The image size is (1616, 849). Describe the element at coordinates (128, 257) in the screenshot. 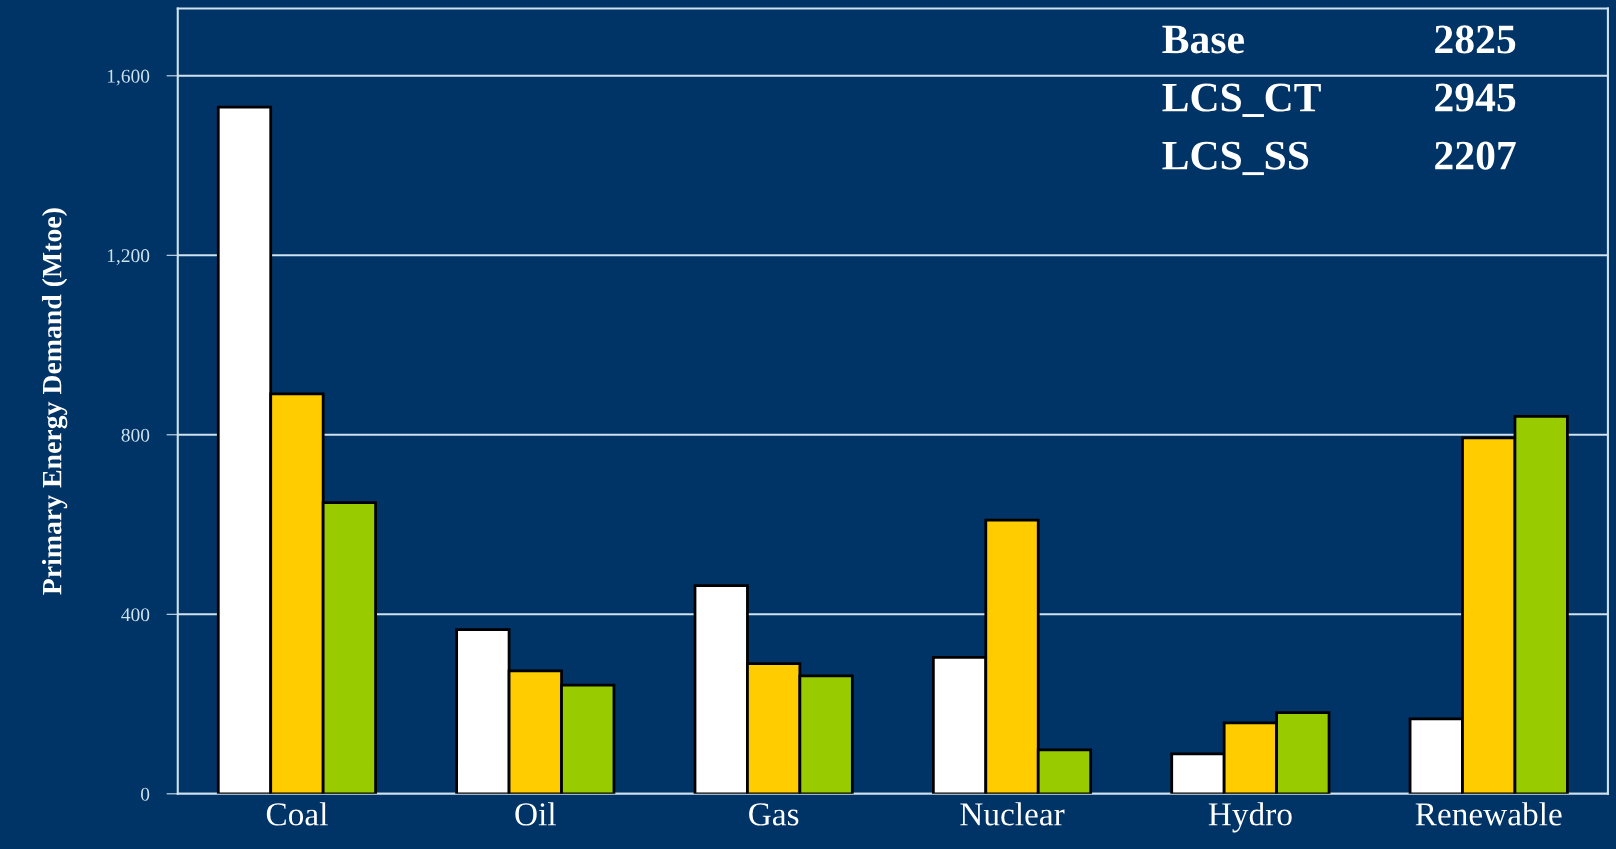

I see `y-tick-label: 1,200` at that location.